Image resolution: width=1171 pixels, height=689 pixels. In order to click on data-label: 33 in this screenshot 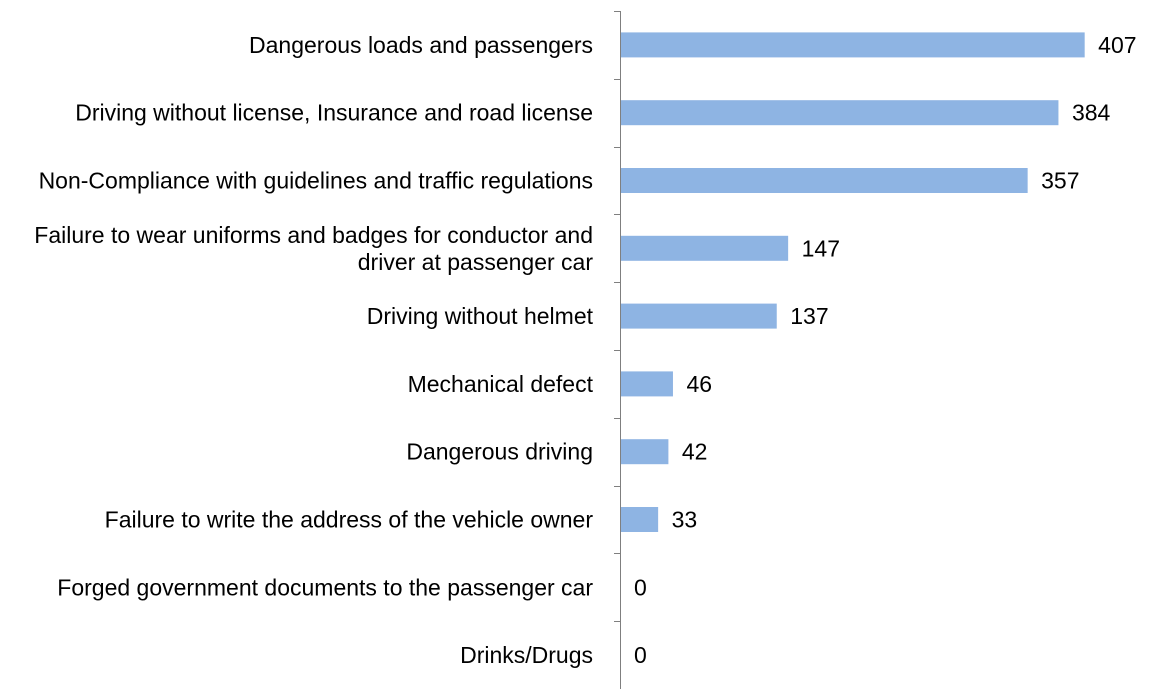, I will do `click(685, 520)`.